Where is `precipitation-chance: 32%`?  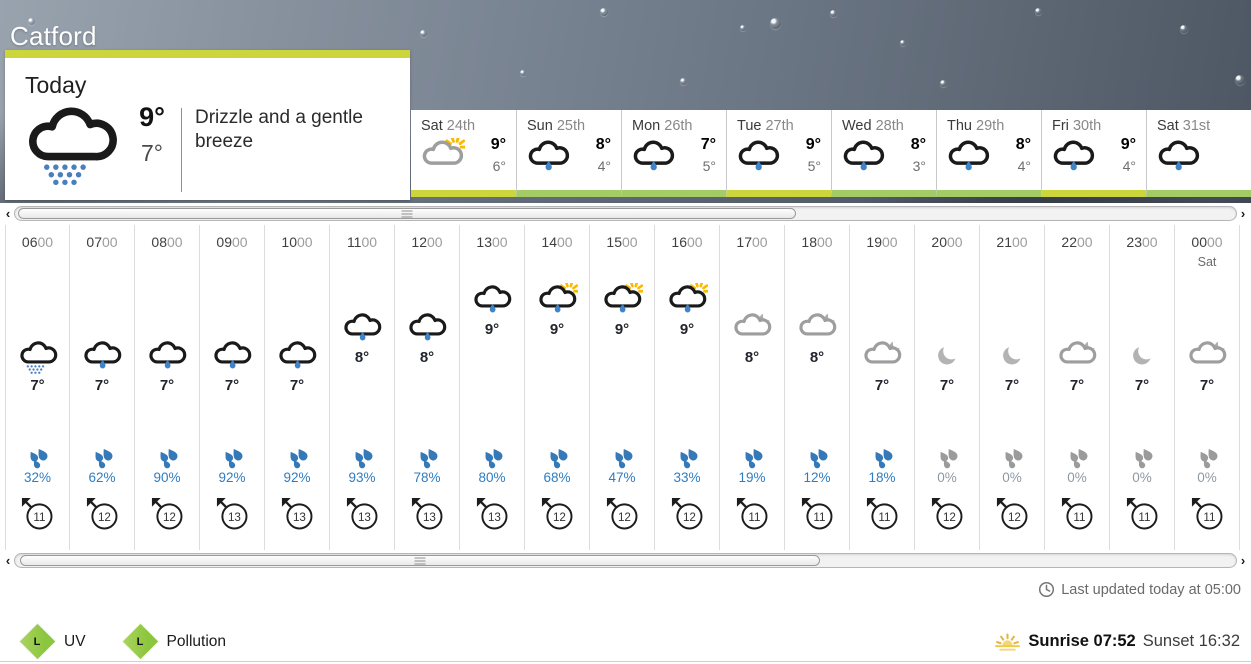
precipitation-chance: 32% is located at coordinates (37, 477).